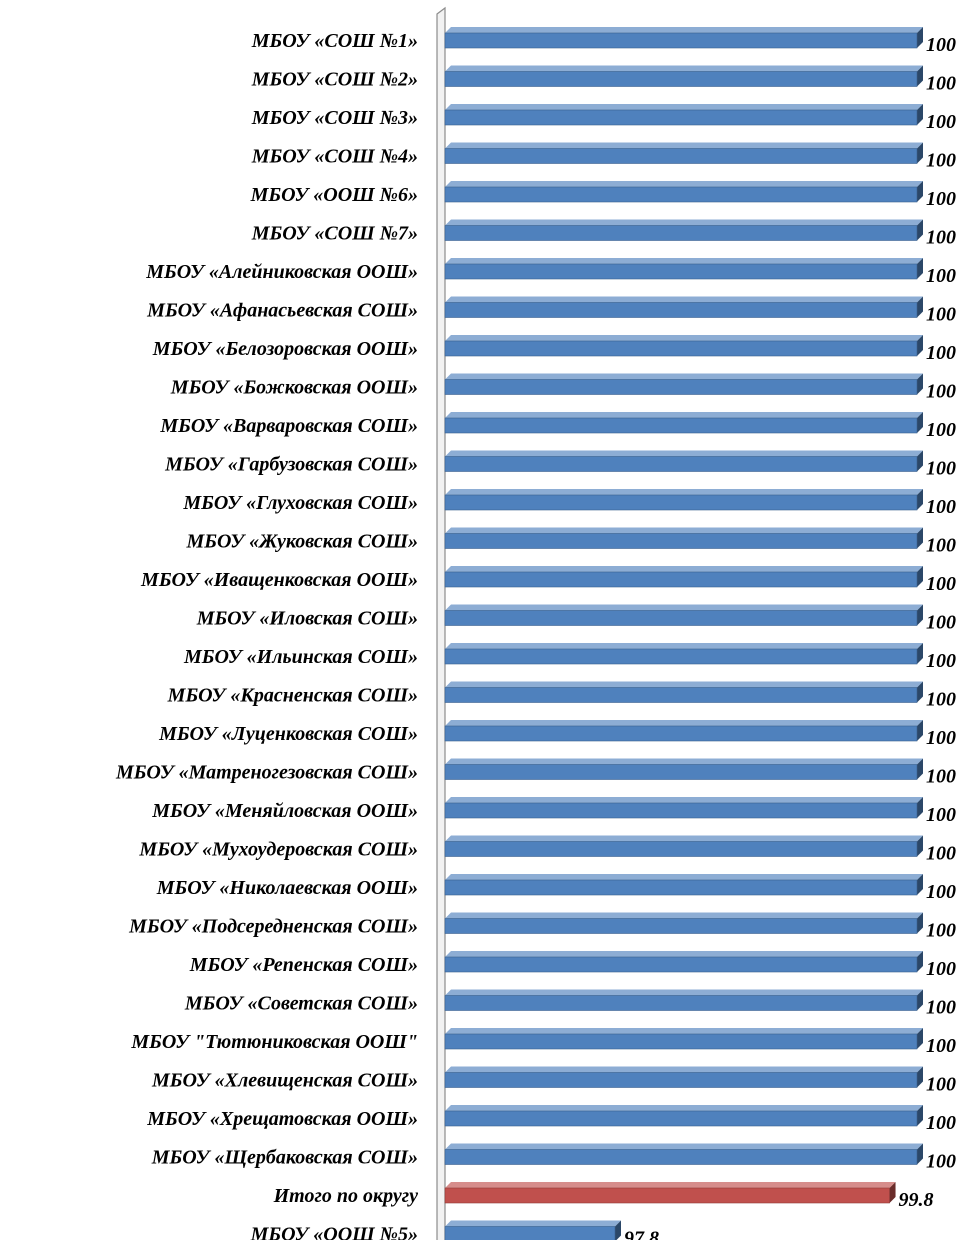 This screenshot has width=962, height=1240. What do you see at coordinates (300, 503) in the screenshot?
I see `category-label: МБОУ «Глуховская СОШ»` at bounding box center [300, 503].